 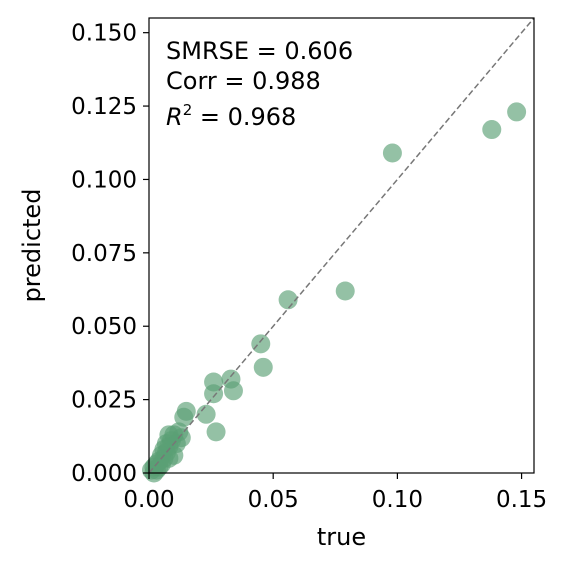 What do you see at coordinates (244, 117) in the screenshot?
I see `r2-value: = 0.968` at bounding box center [244, 117].